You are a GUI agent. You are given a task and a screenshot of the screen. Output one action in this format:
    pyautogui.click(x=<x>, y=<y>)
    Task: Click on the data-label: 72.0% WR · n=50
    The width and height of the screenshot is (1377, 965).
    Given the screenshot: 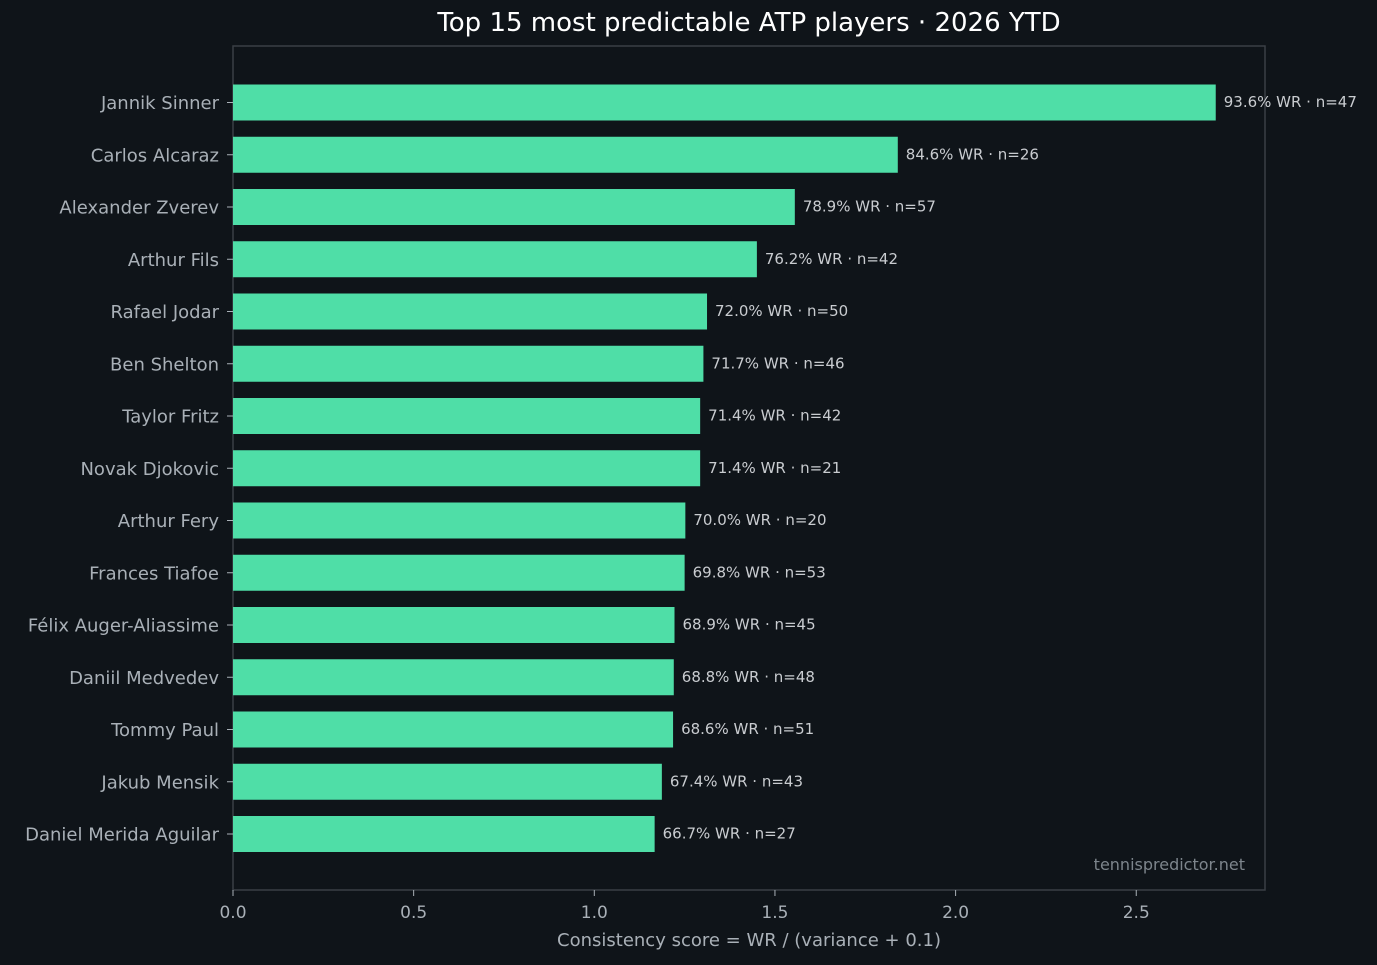 What is the action you would take?
    pyautogui.click(x=781, y=311)
    